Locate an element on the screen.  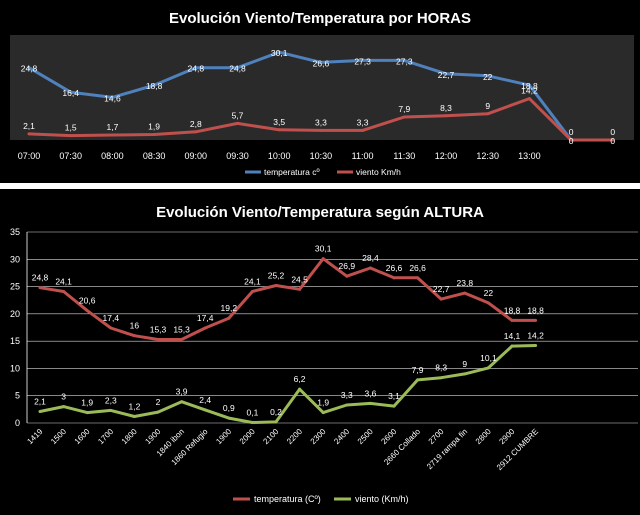
data-label: 3,6 is located at coordinates (370, 393).